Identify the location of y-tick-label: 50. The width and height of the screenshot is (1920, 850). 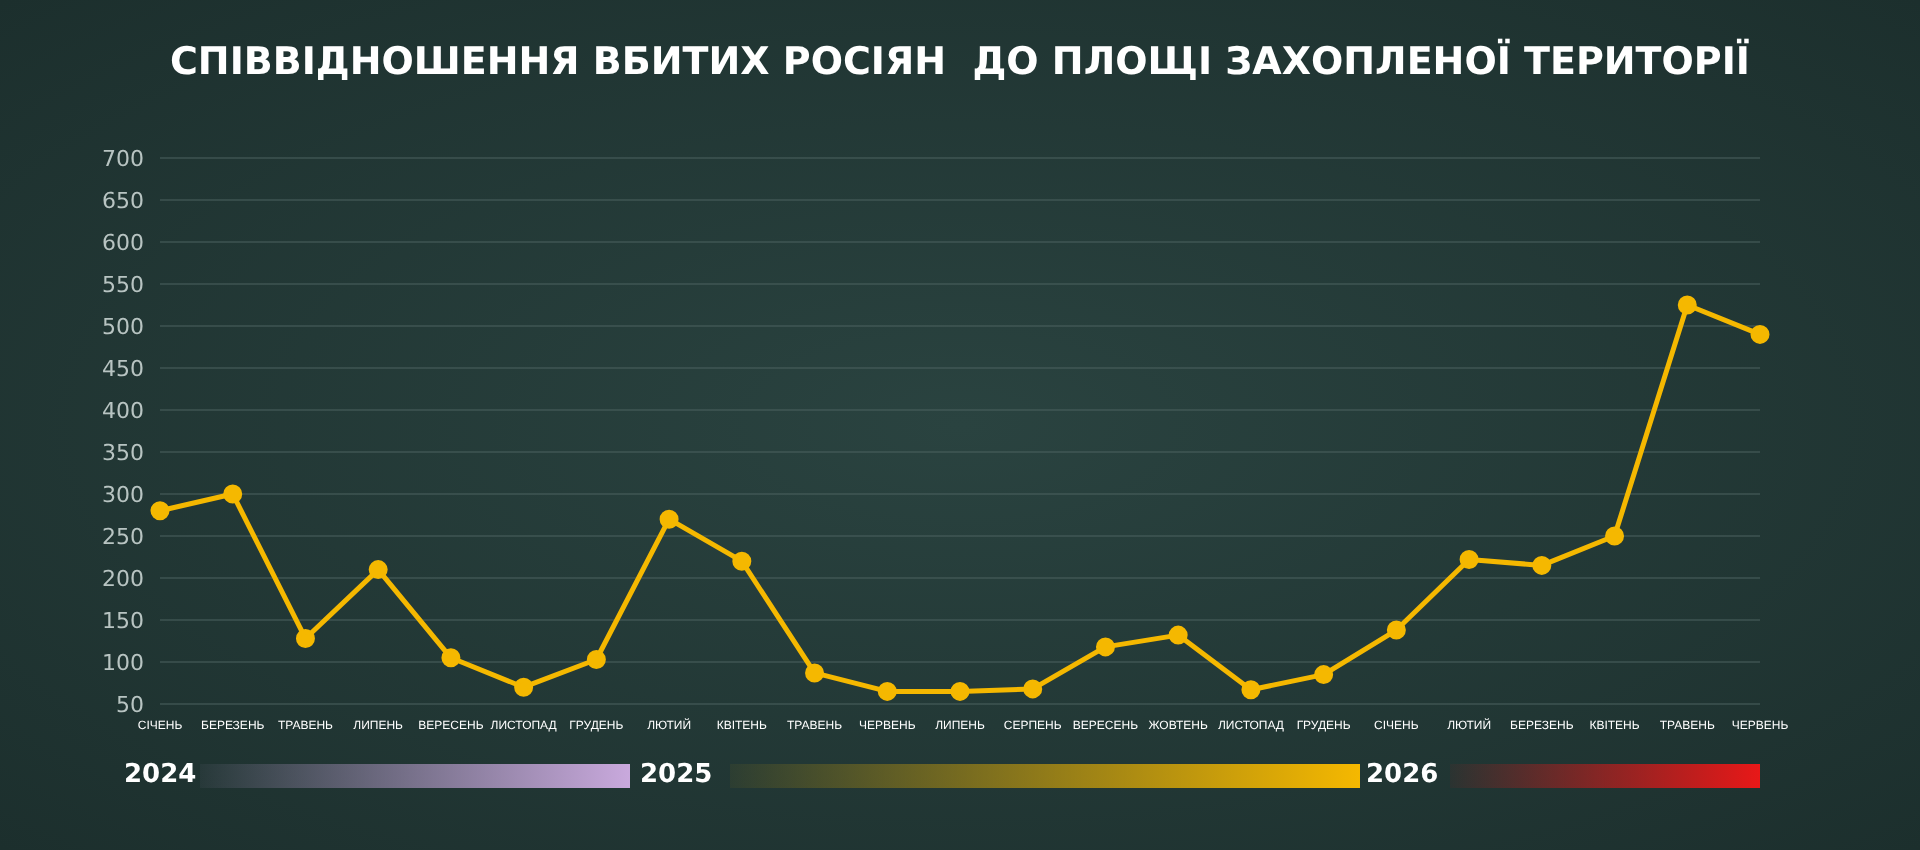
(130, 704).